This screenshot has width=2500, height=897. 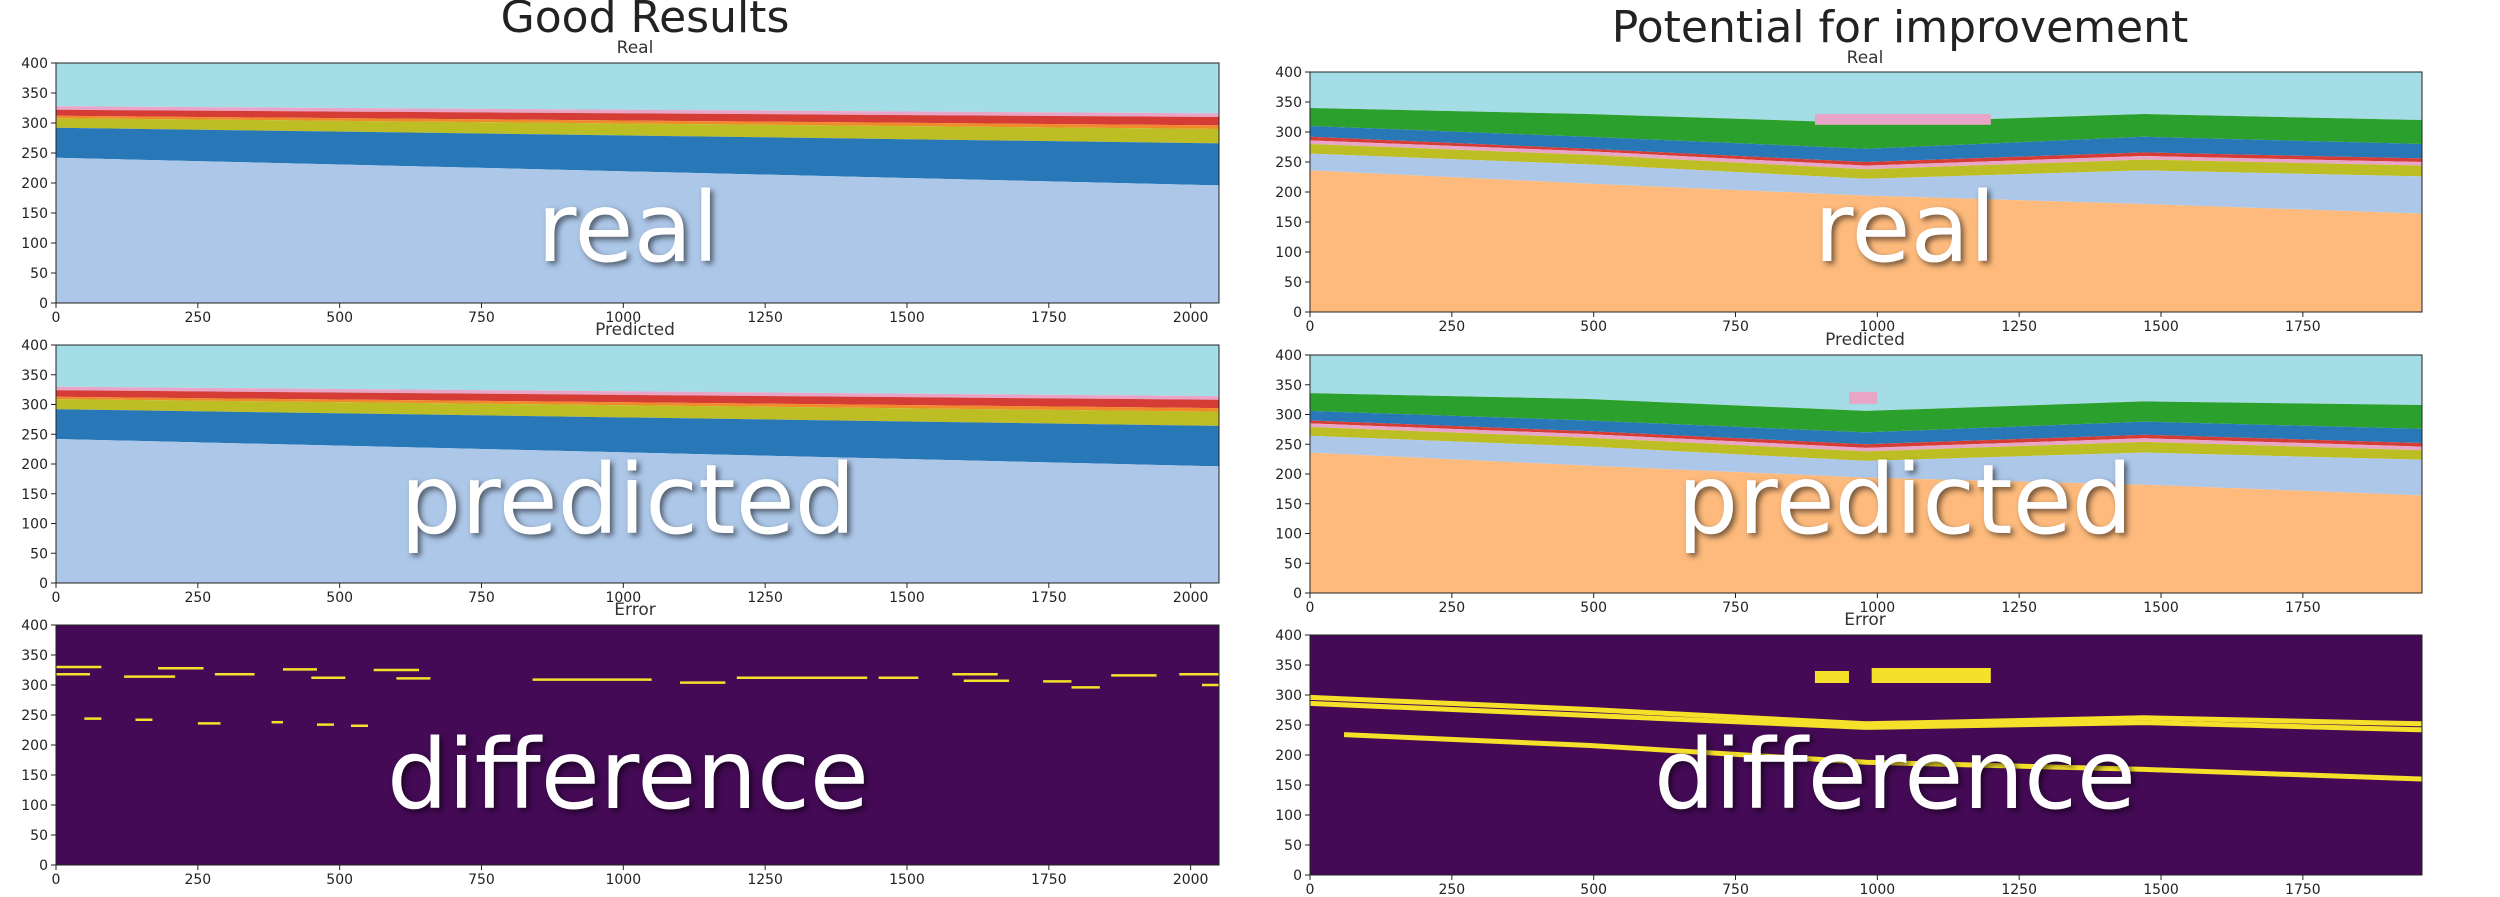 I want to click on overlay-right-real: real, so click(x=1905, y=228).